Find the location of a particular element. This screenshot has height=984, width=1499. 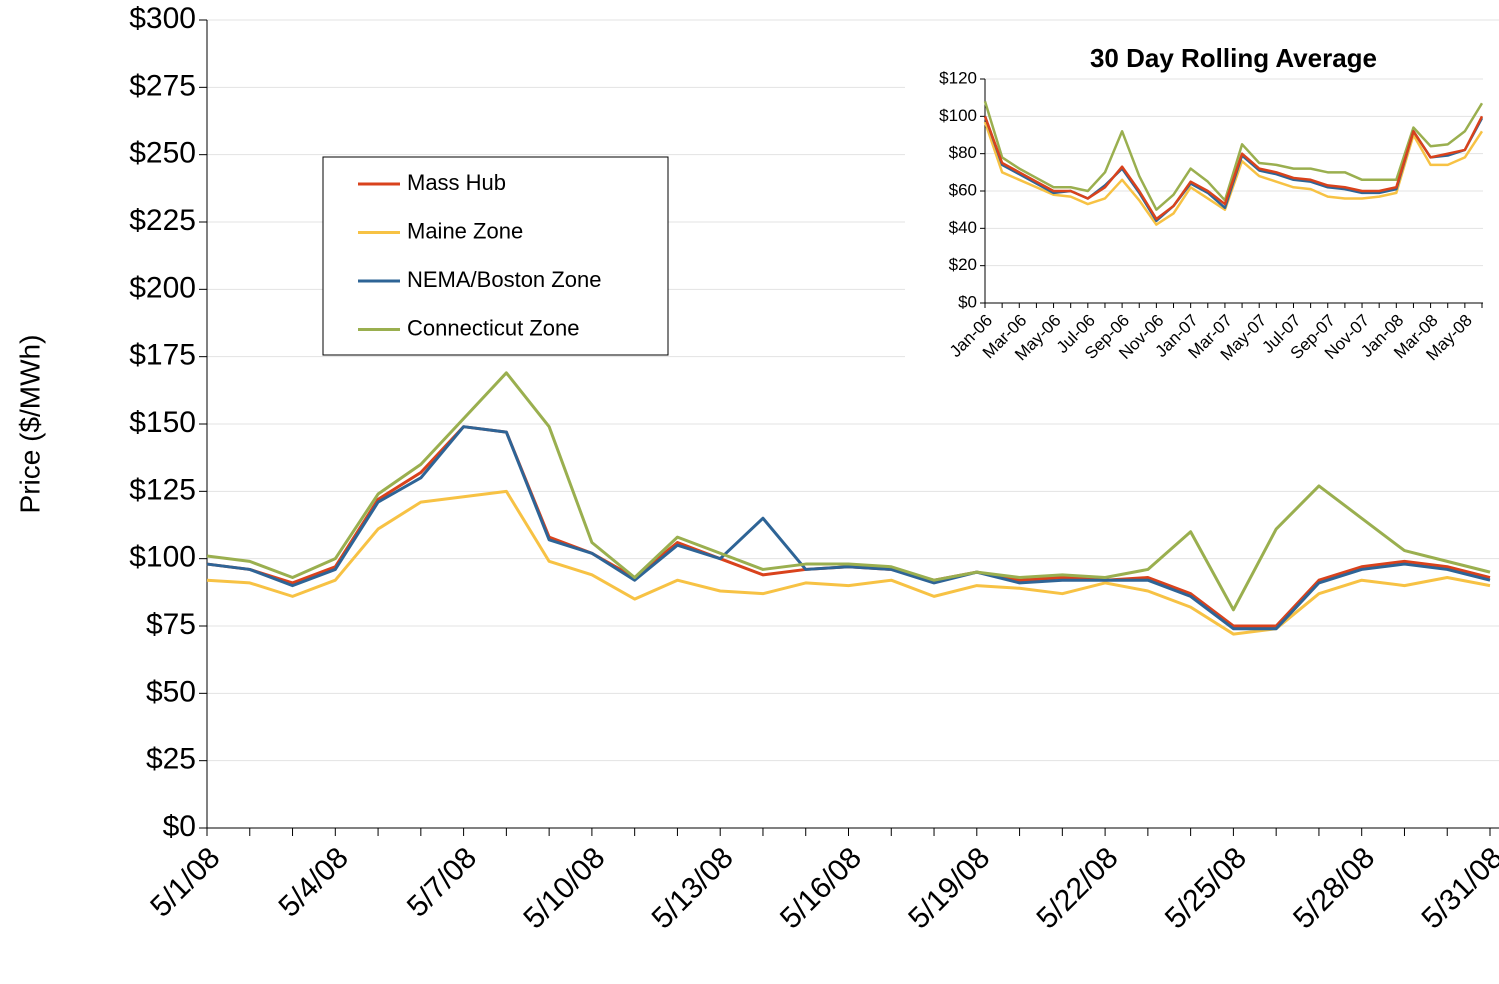

y-tick-label: $25 is located at coordinates (171, 759).